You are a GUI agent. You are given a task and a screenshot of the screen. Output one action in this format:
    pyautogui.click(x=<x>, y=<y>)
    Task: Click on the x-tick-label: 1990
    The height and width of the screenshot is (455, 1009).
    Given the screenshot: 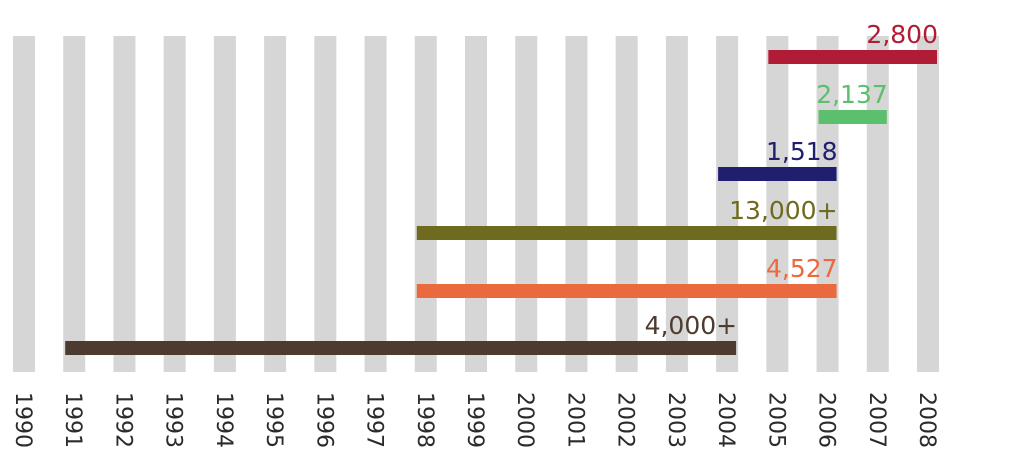 What is the action you would take?
    pyautogui.click(x=22, y=420)
    